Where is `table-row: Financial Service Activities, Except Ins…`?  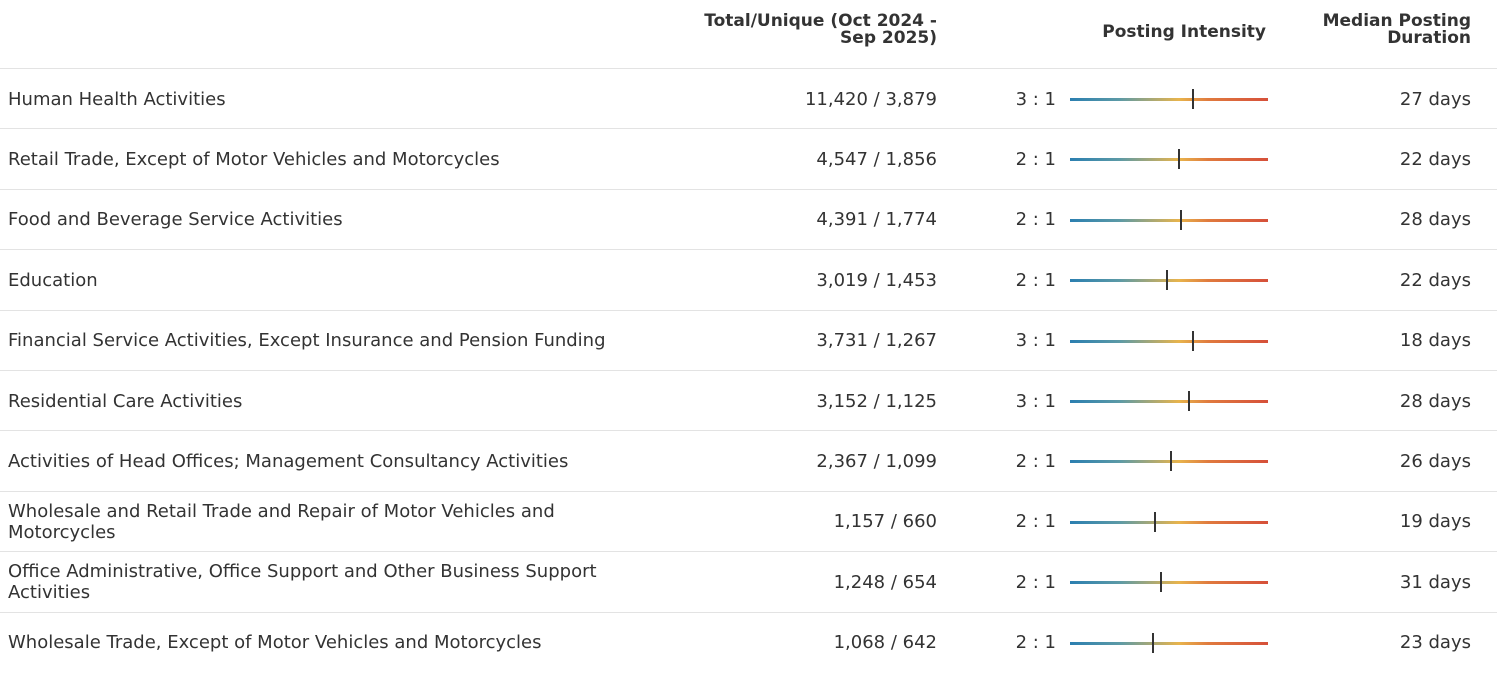 table-row: Financial Service Activities, Except Ins… is located at coordinates (748, 340).